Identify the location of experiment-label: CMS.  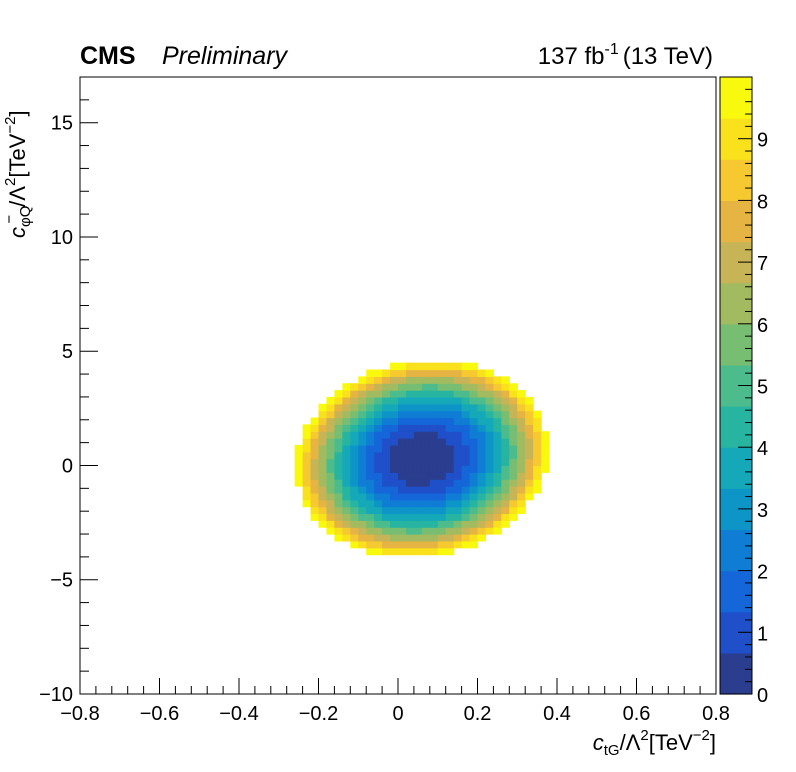
(108, 56).